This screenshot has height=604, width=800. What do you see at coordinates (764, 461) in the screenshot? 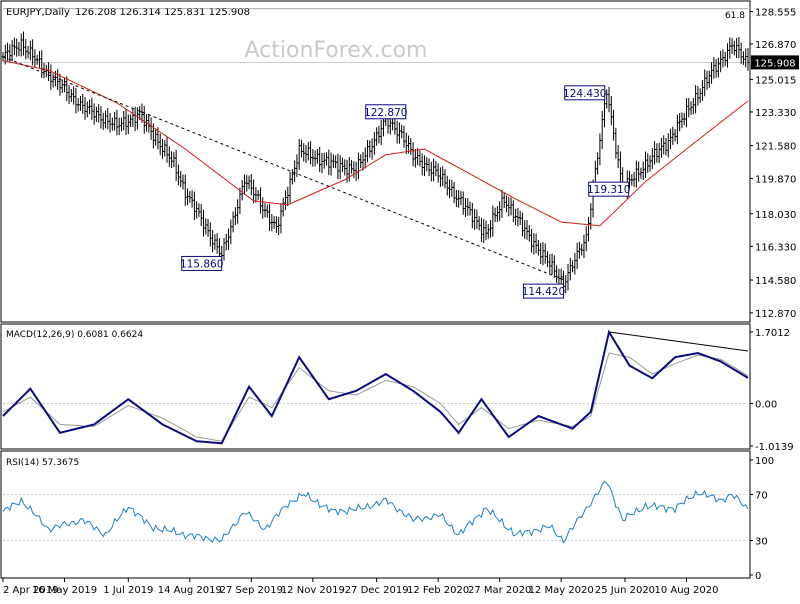
I see `rsi-tick-label: 100` at bounding box center [764, 461].